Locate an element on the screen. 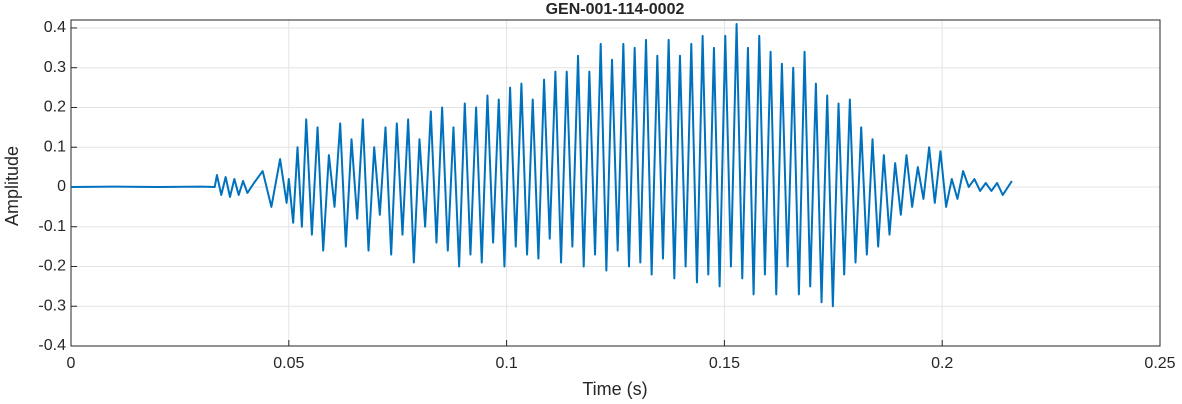  y-tick-label: -0.2 is located at coordinates (52, 266).